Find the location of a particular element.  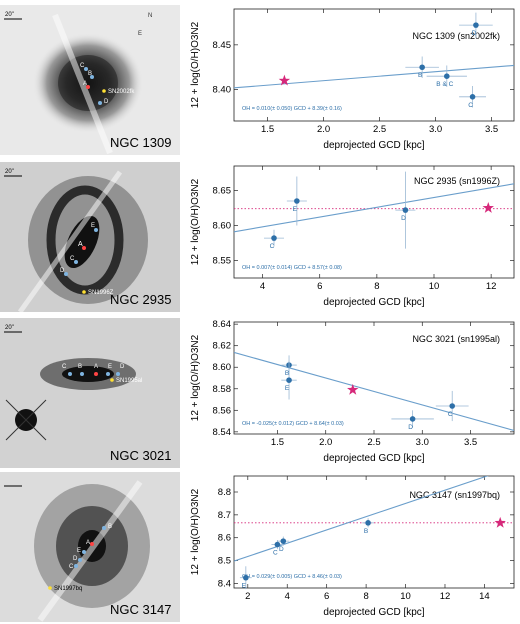

y-tick-label: 8.8 is located at coordinates (224, 492).